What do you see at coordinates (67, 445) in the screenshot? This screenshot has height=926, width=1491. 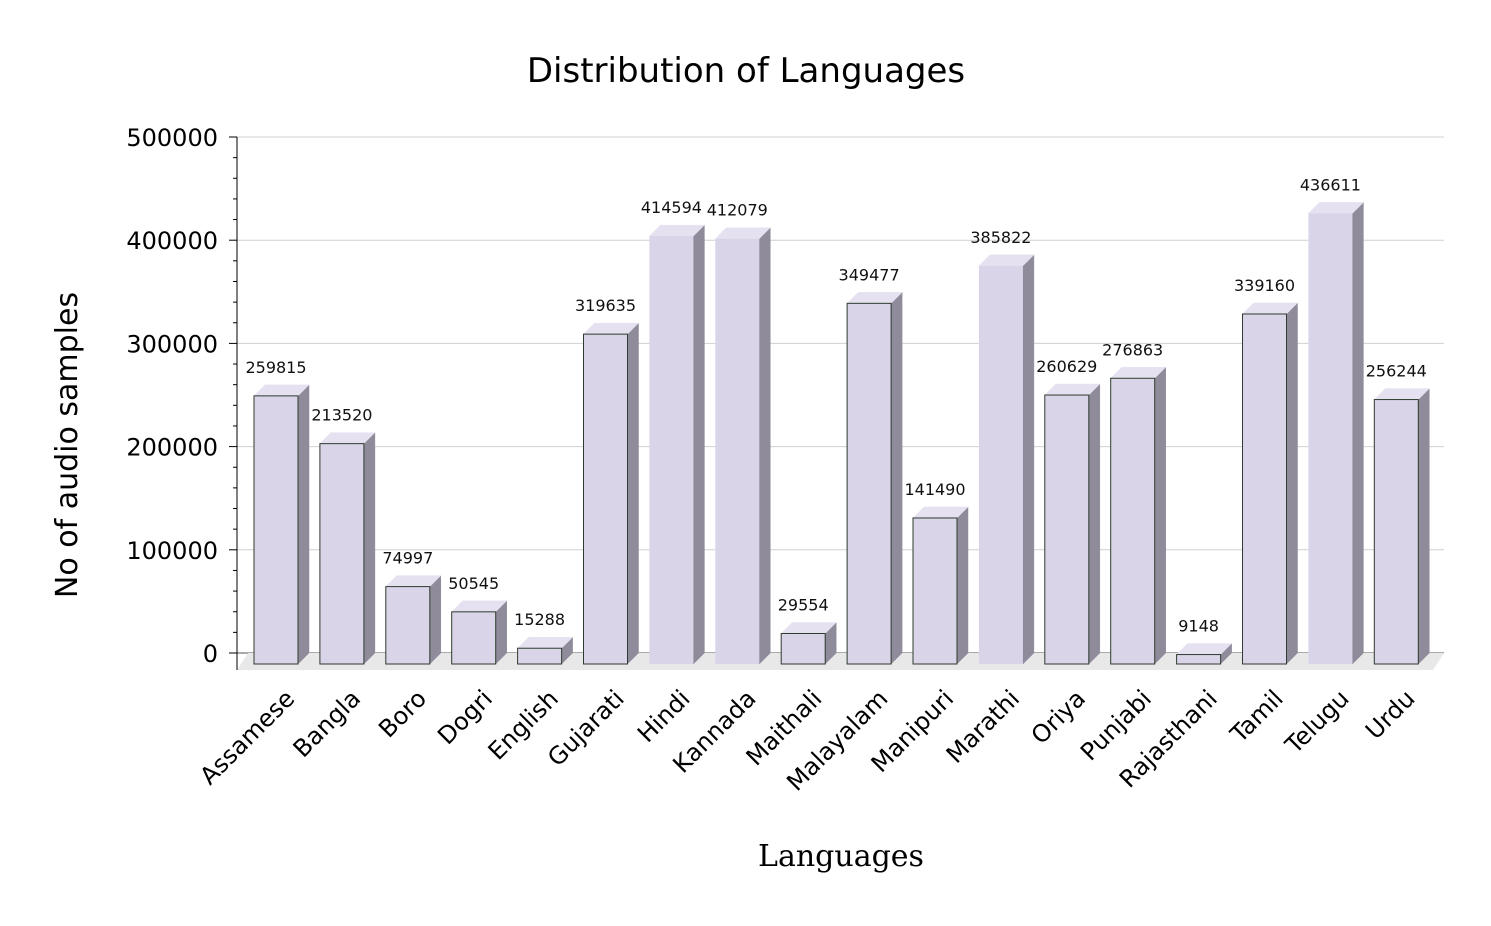 I see `y-axis-label: No of audio samples` at bounding box center [67, 445].